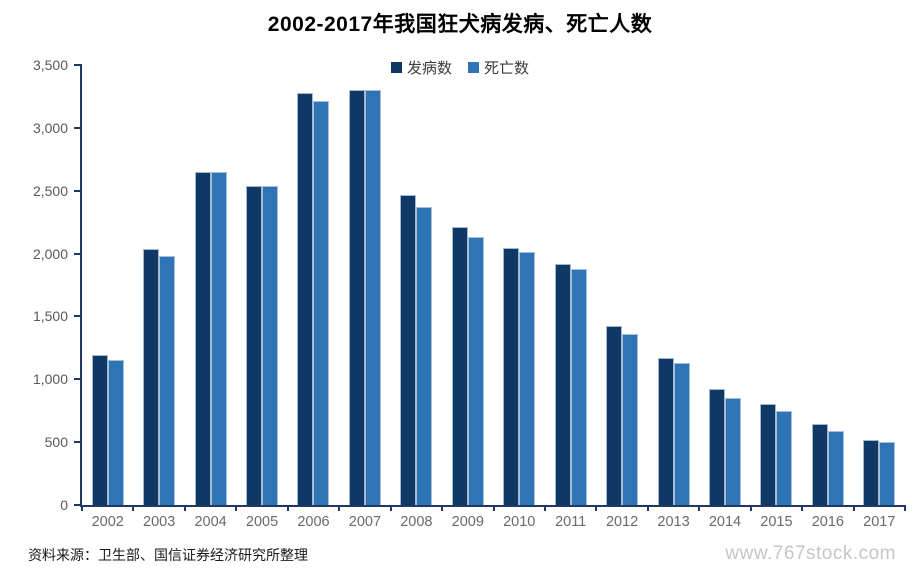 The width and height of the screenshot is (920, 575). I want to click on x-axis-label: 2012, so click(622, 522).